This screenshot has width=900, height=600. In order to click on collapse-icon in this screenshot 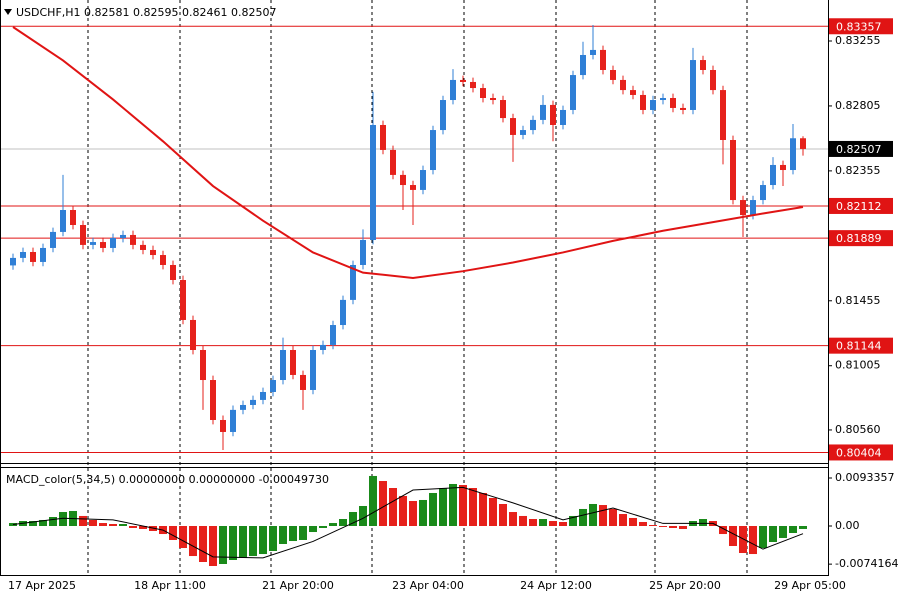, I will do `click(8, 12)`.